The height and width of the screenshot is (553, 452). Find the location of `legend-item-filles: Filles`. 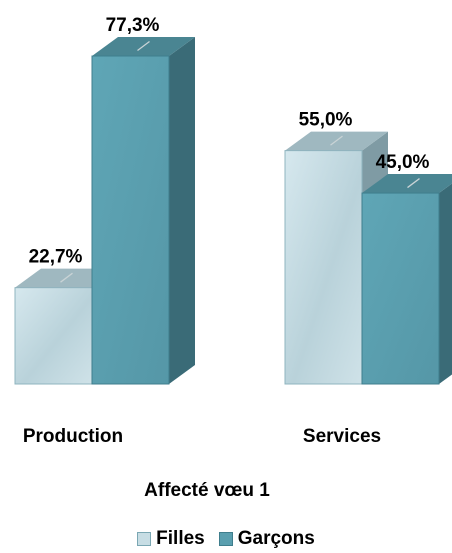

legend-item-filles: Filles is located at coordinates (171, 539).